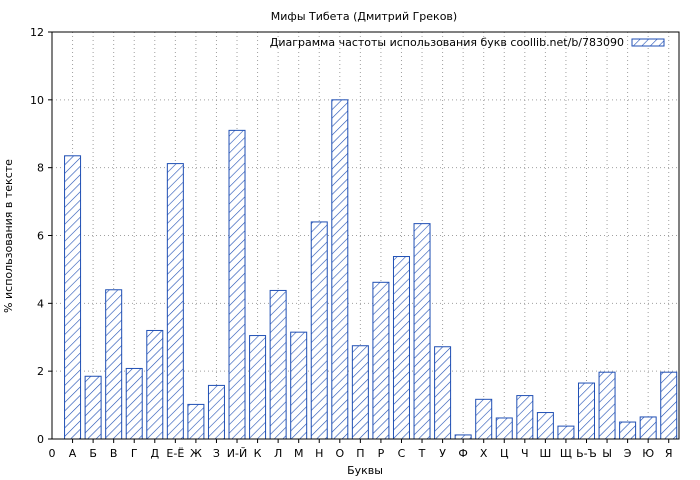 The height and width of the screenshot is (480, 700). Describe the element at coordinates (40, 371) in the screenshot. I see `y-tick-label: 2` at that location.